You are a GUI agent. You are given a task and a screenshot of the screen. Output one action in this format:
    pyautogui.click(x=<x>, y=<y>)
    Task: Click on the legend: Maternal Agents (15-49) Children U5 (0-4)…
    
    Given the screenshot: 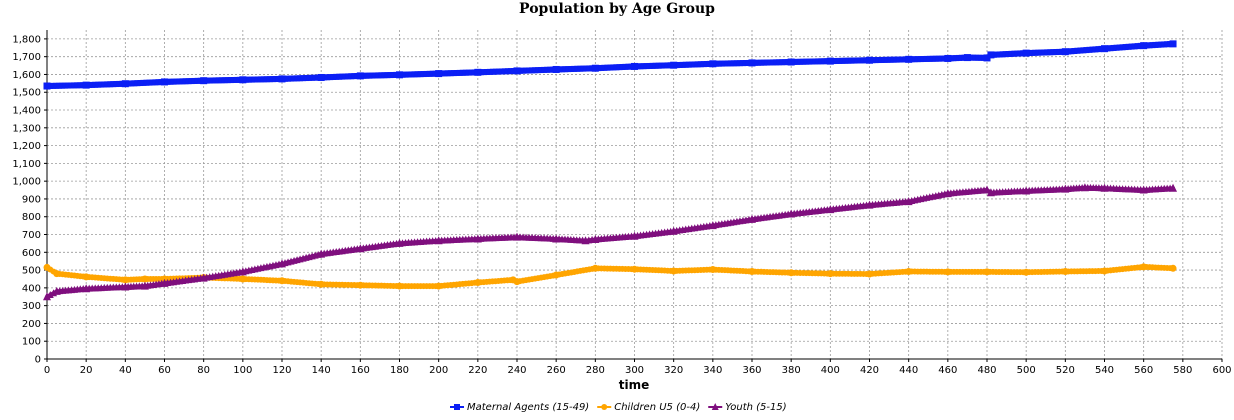 What is the action you would take?
    pyautogui.click(x=618, y=407)
    